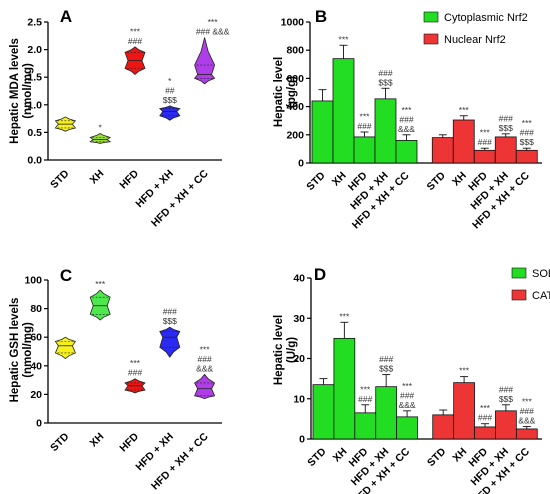 Image resolution: width=550 pixels, height=494 pixels. What do you see at coordinates (295, 107) in the screenshot?
I see `y-tick-label: 400` at bounding box center [295, 107].